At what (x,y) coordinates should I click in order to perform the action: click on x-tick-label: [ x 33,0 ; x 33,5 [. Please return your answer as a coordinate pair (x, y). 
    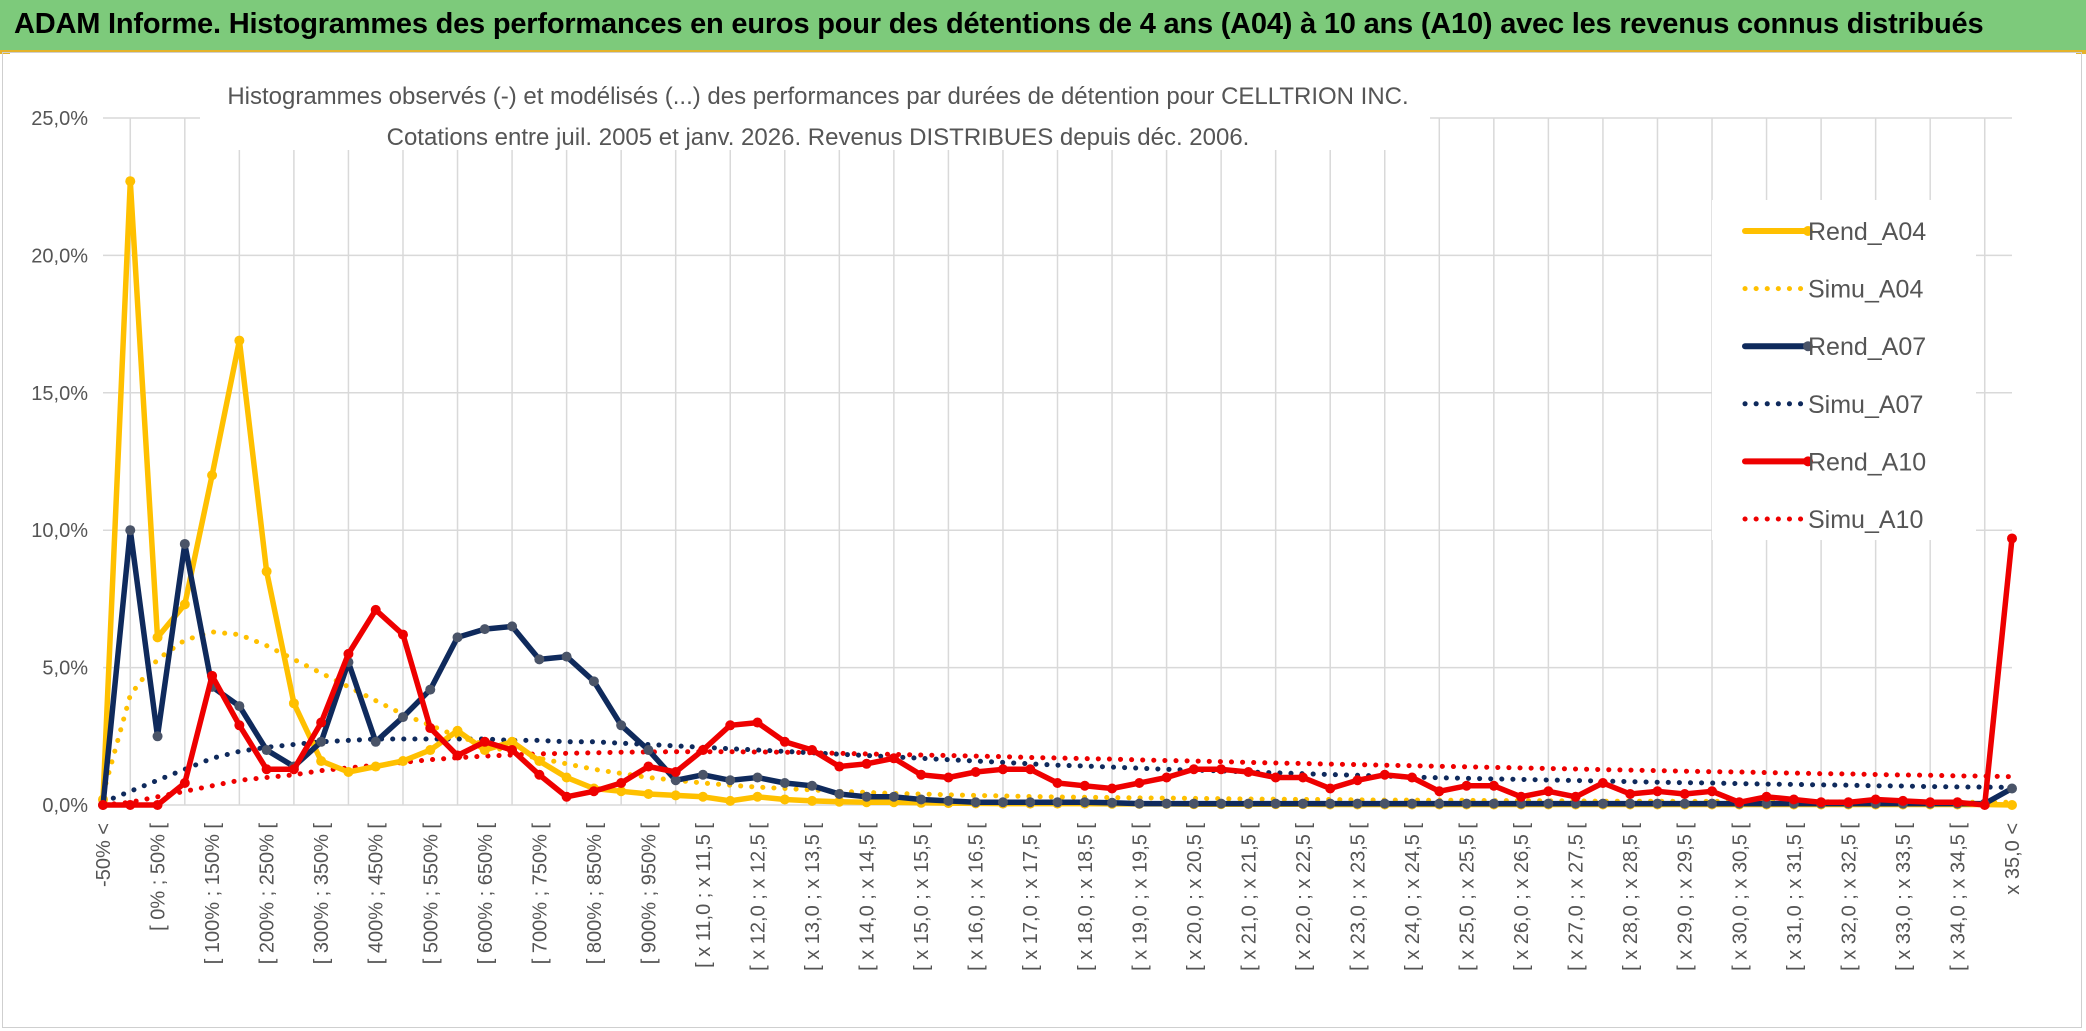
    Looking at the image, I should click on (1904, 897).